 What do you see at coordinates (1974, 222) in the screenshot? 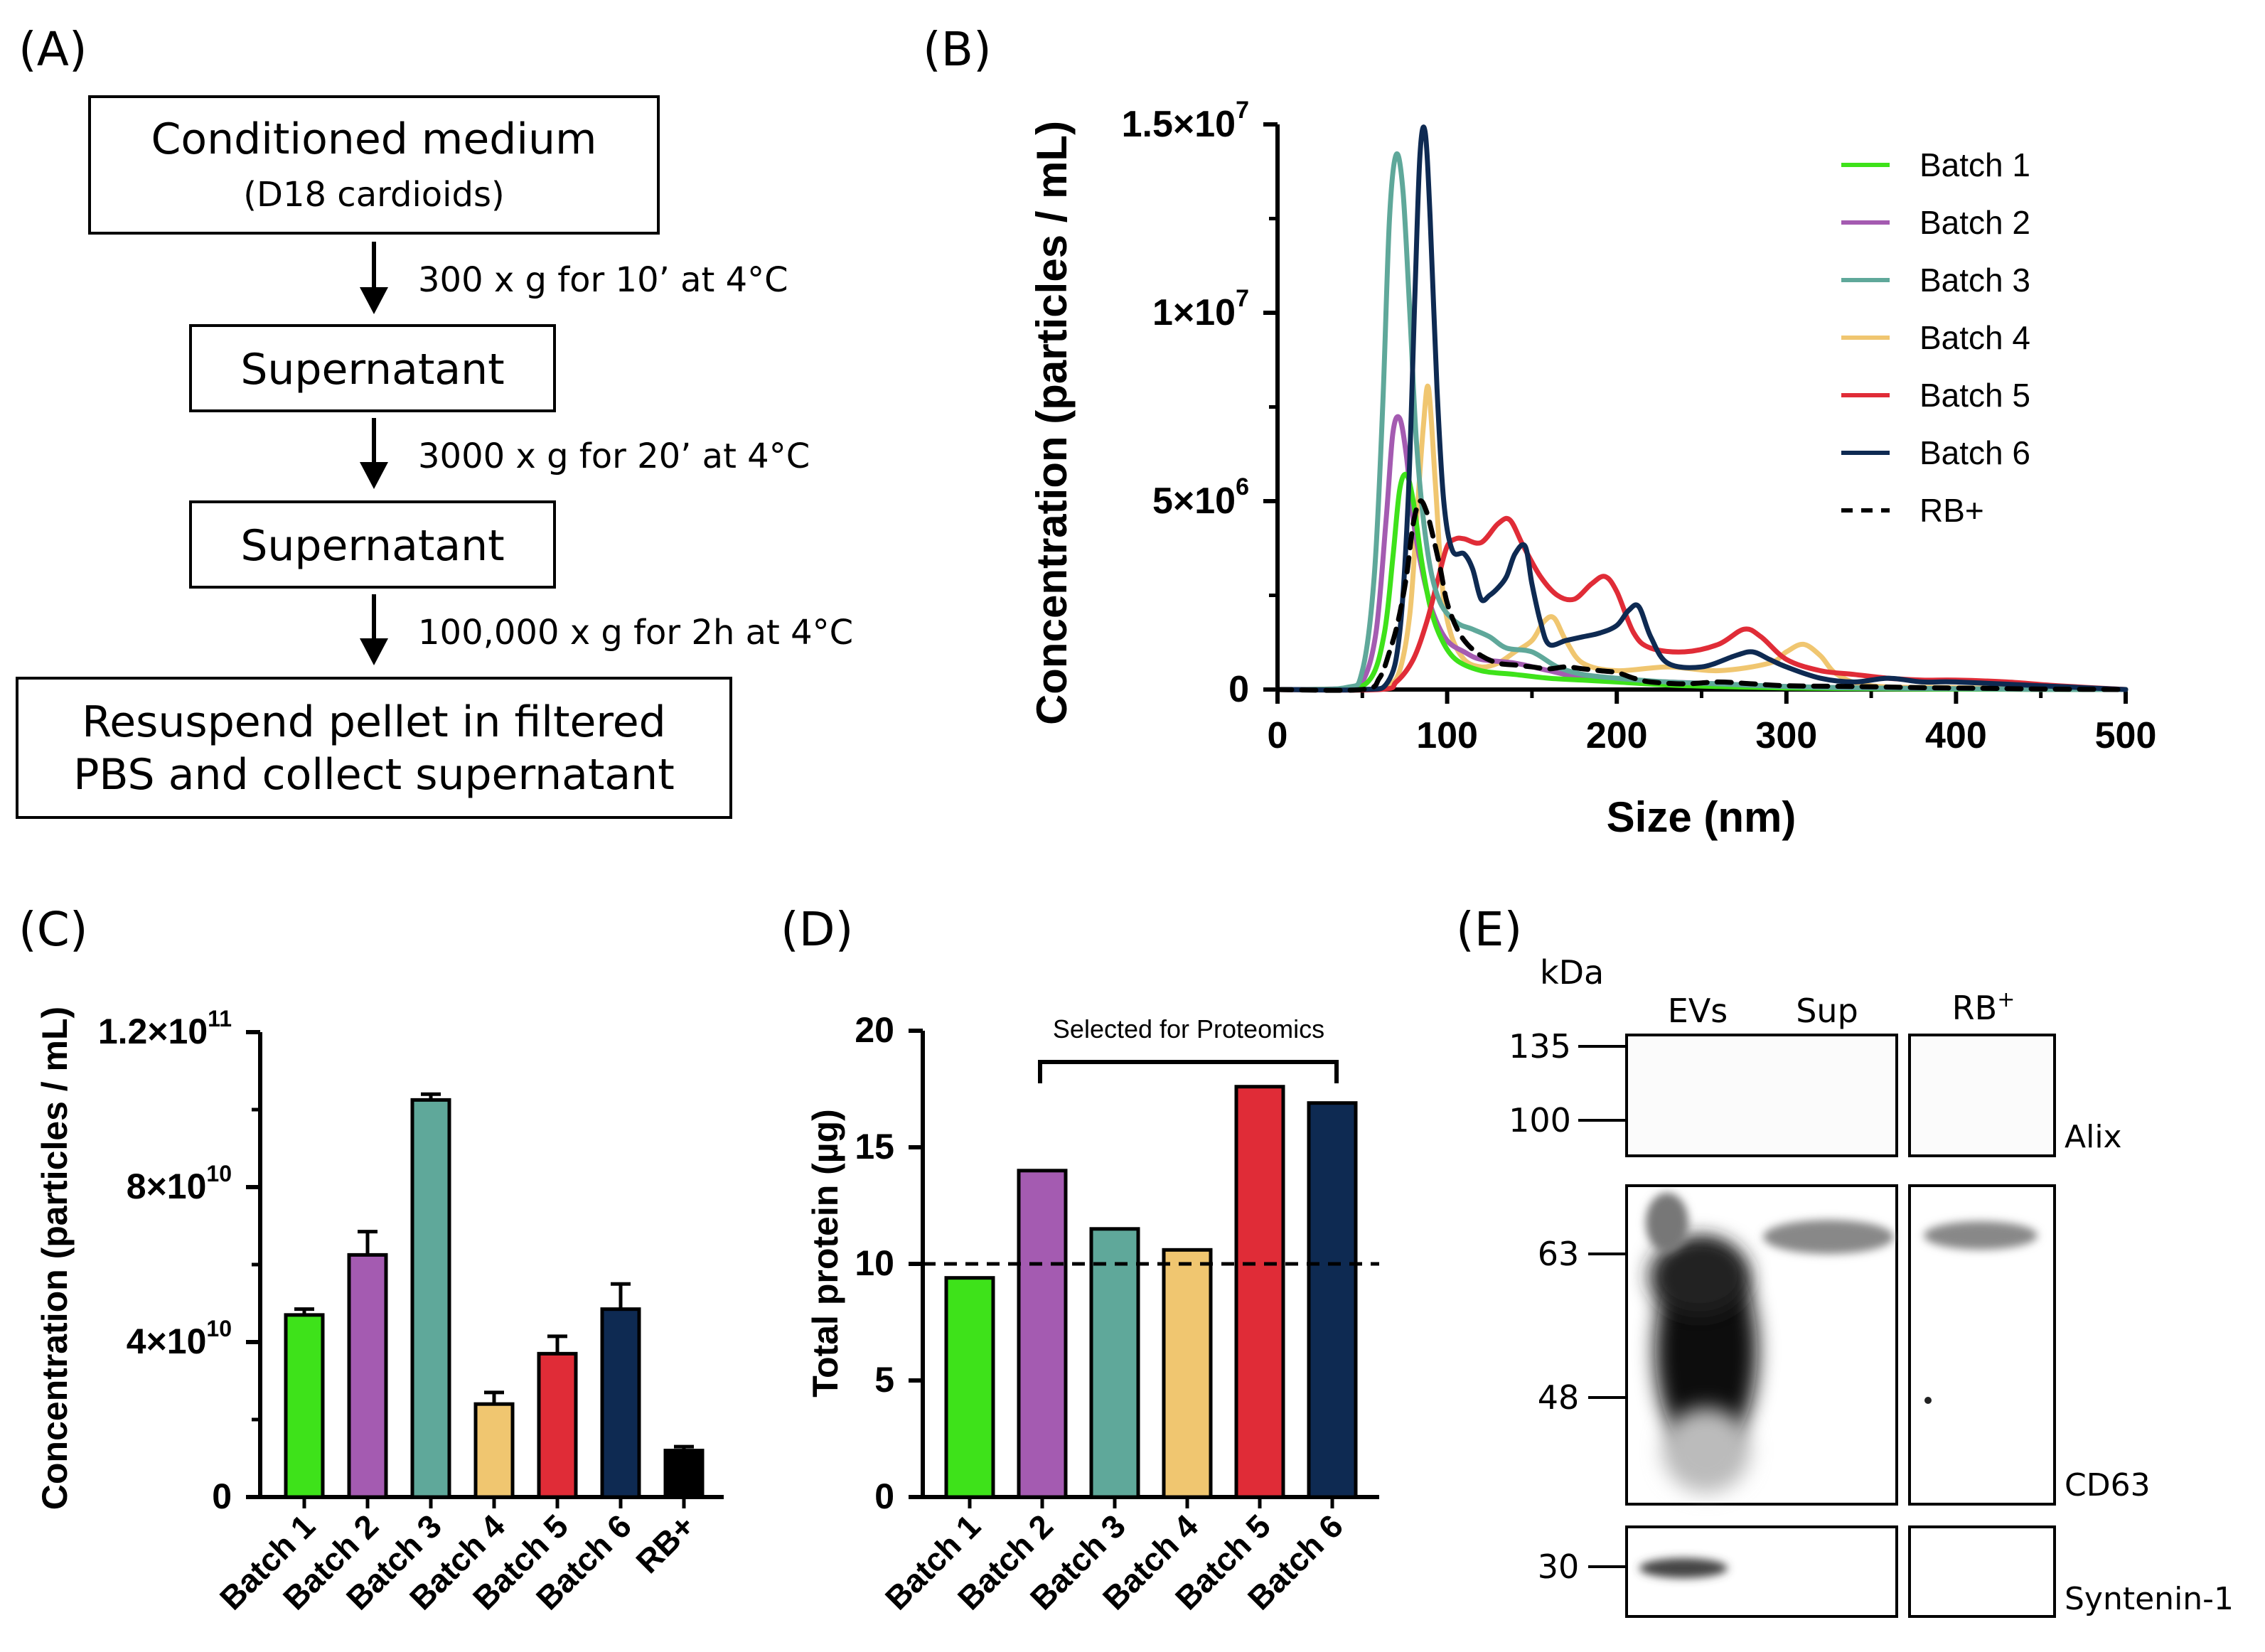
I see `legend-label: Batch 2` at bounding box center [1974, 222].